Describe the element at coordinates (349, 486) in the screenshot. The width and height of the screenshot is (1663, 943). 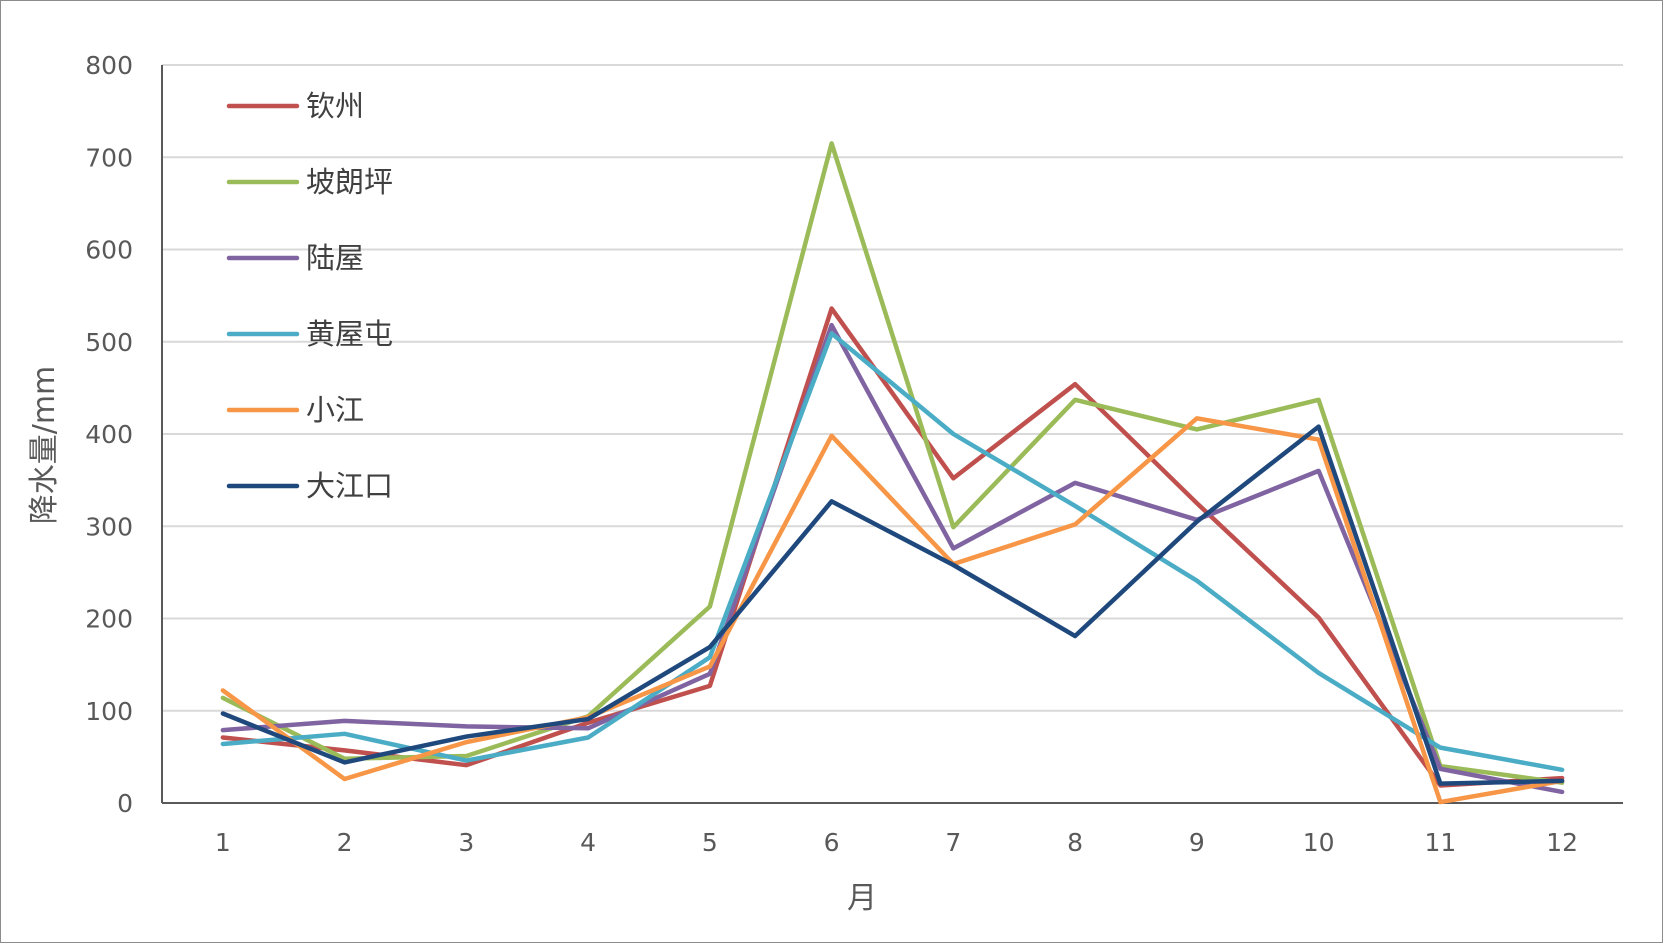
I see `legend-label: 大江口` at that location.